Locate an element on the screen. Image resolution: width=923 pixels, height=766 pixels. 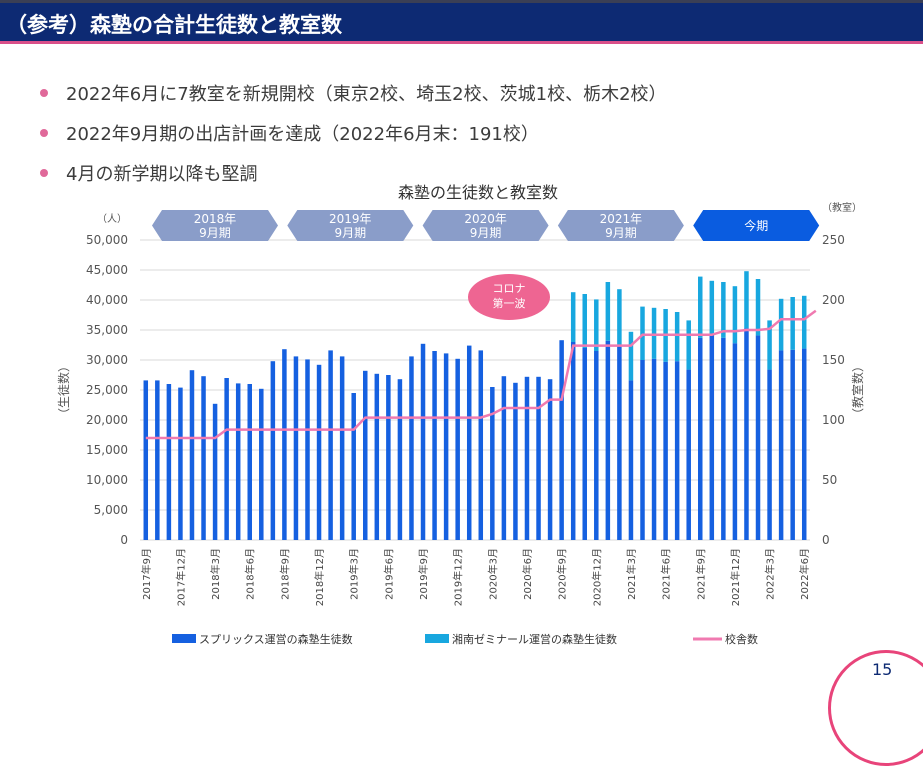
x-tick-label: 2020年6月 is located at coordinates (527, 574).